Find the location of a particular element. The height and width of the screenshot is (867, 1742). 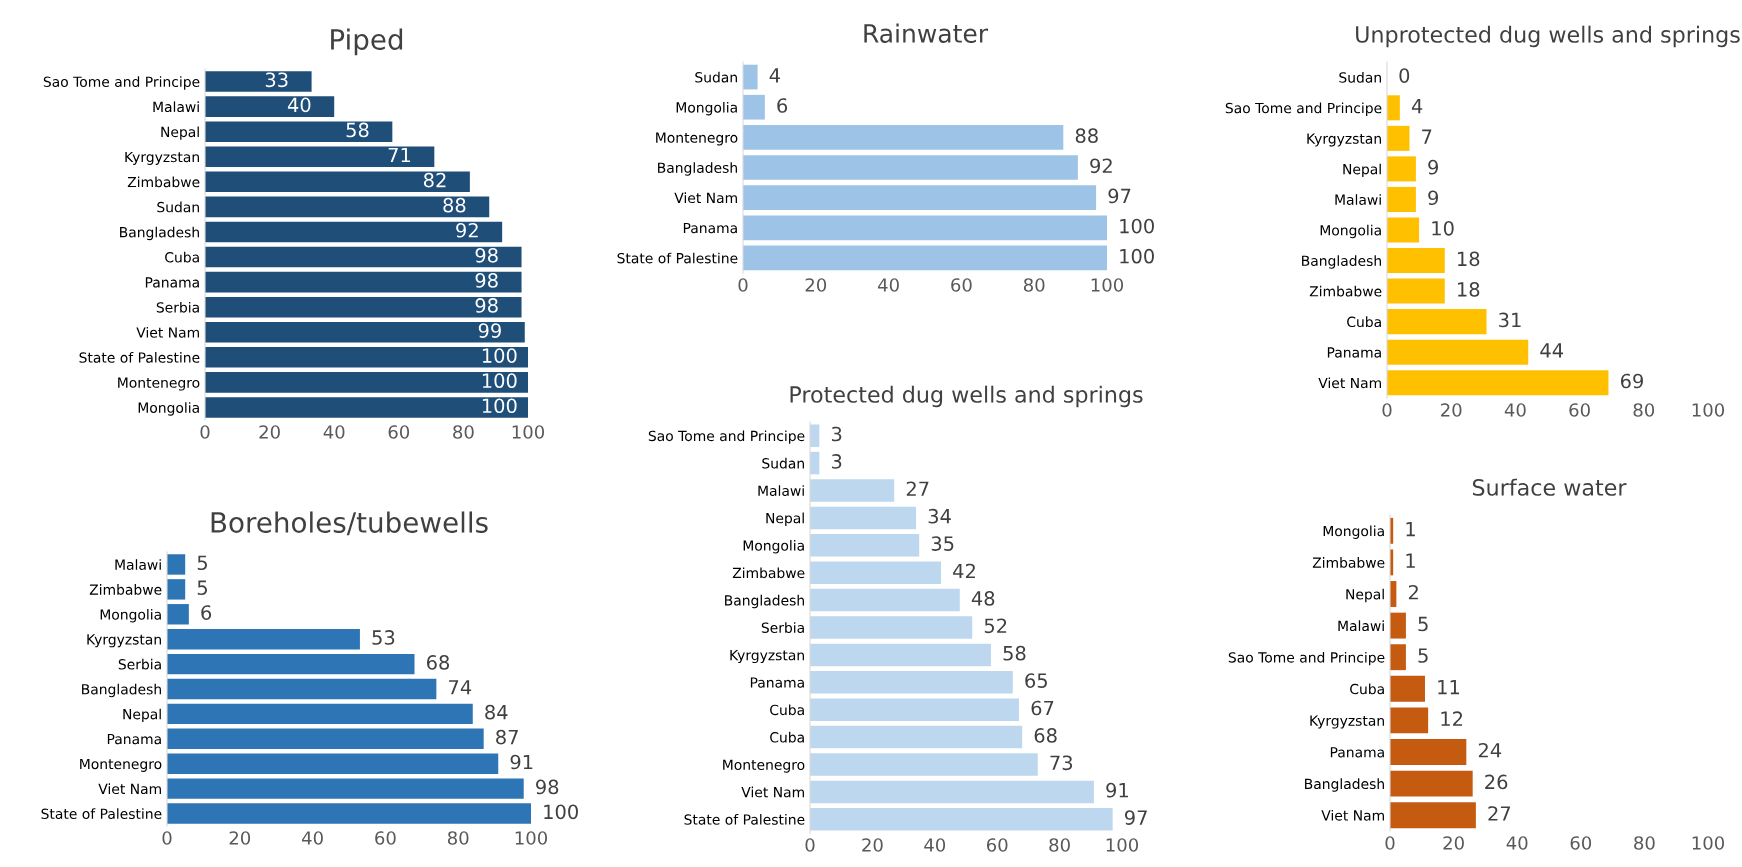

data-label: 24 is located at coordinates (1490, 750).